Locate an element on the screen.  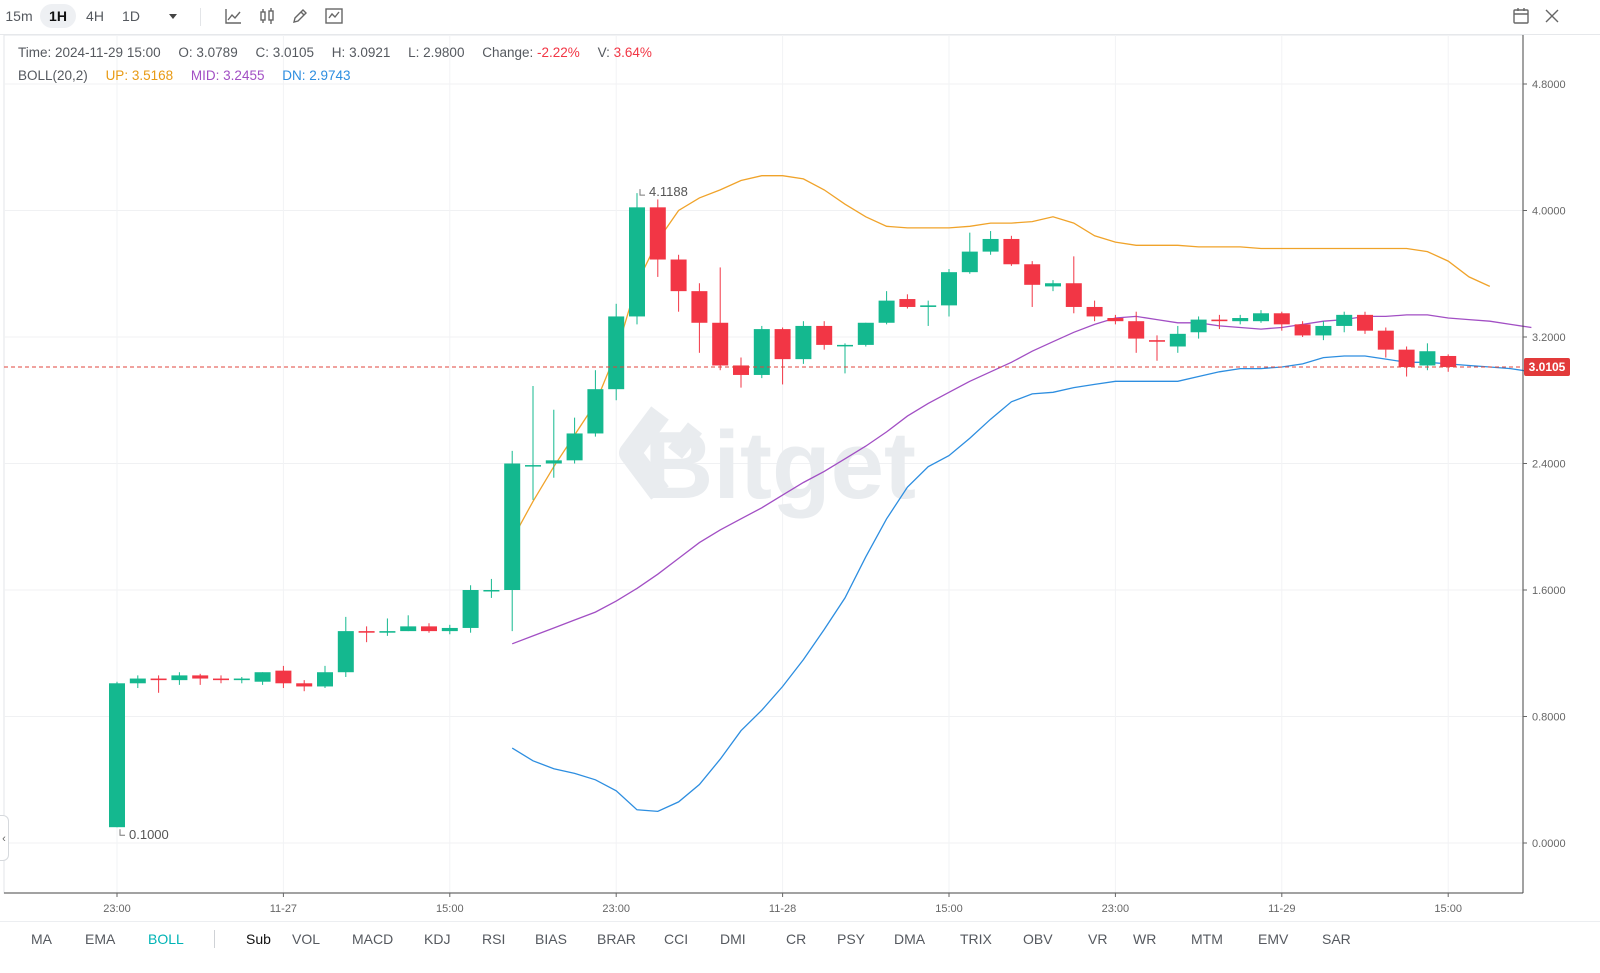
line-chart-icon is located at coordinates (233, 16).